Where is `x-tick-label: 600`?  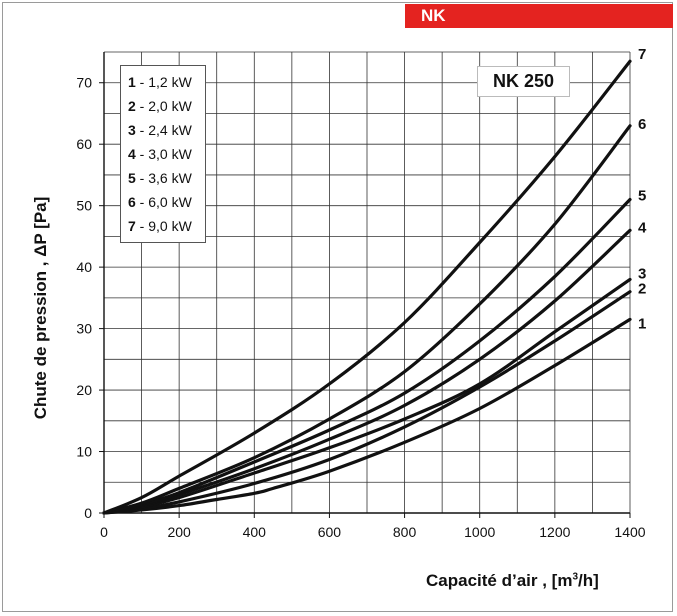
x-tick-label: 600 is located at coordinates (330, 532).